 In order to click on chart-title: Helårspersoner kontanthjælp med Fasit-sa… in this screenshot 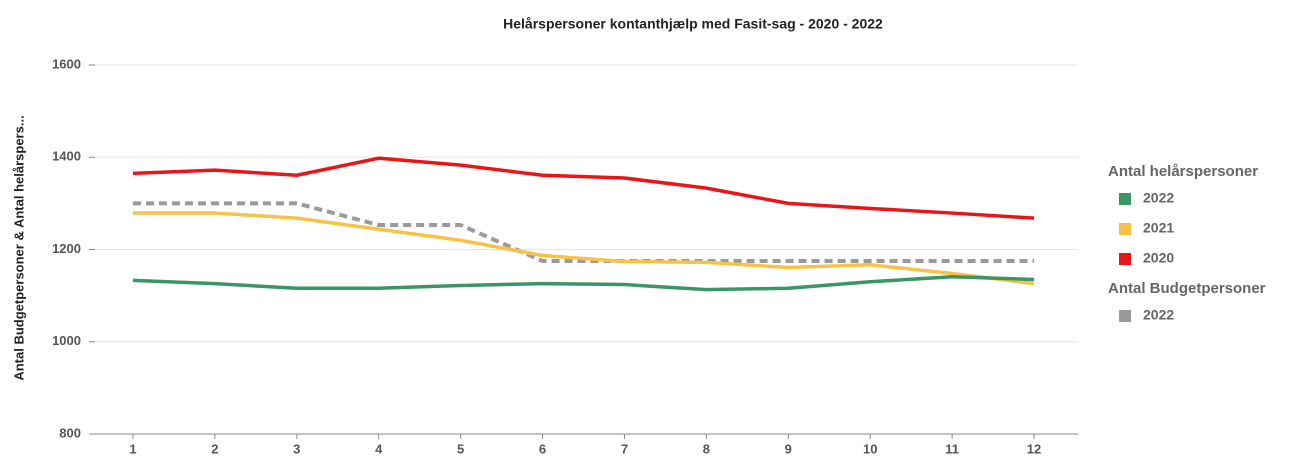, I will do `click(693, 24)`.